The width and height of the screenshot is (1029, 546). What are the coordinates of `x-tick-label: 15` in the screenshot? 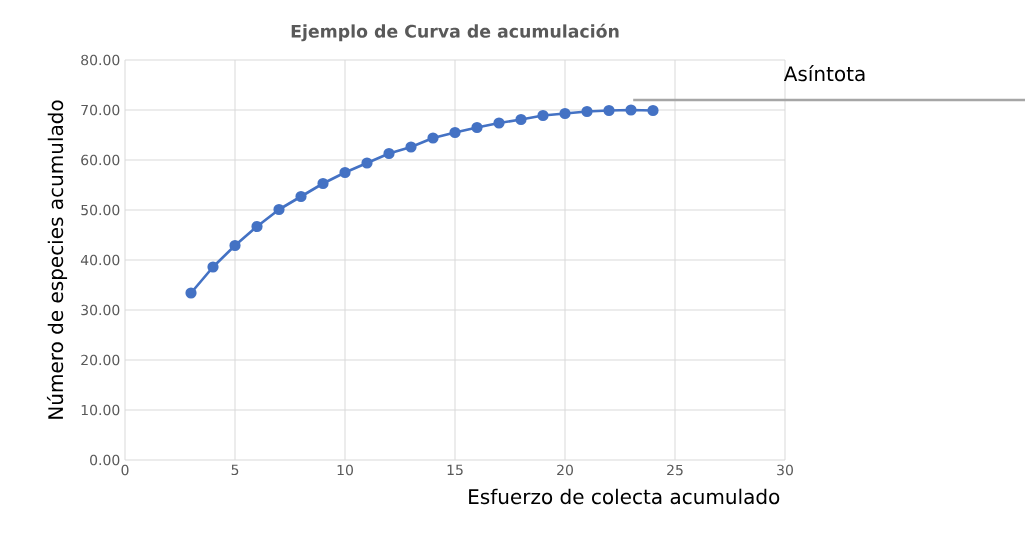 It's located at (455, 470).